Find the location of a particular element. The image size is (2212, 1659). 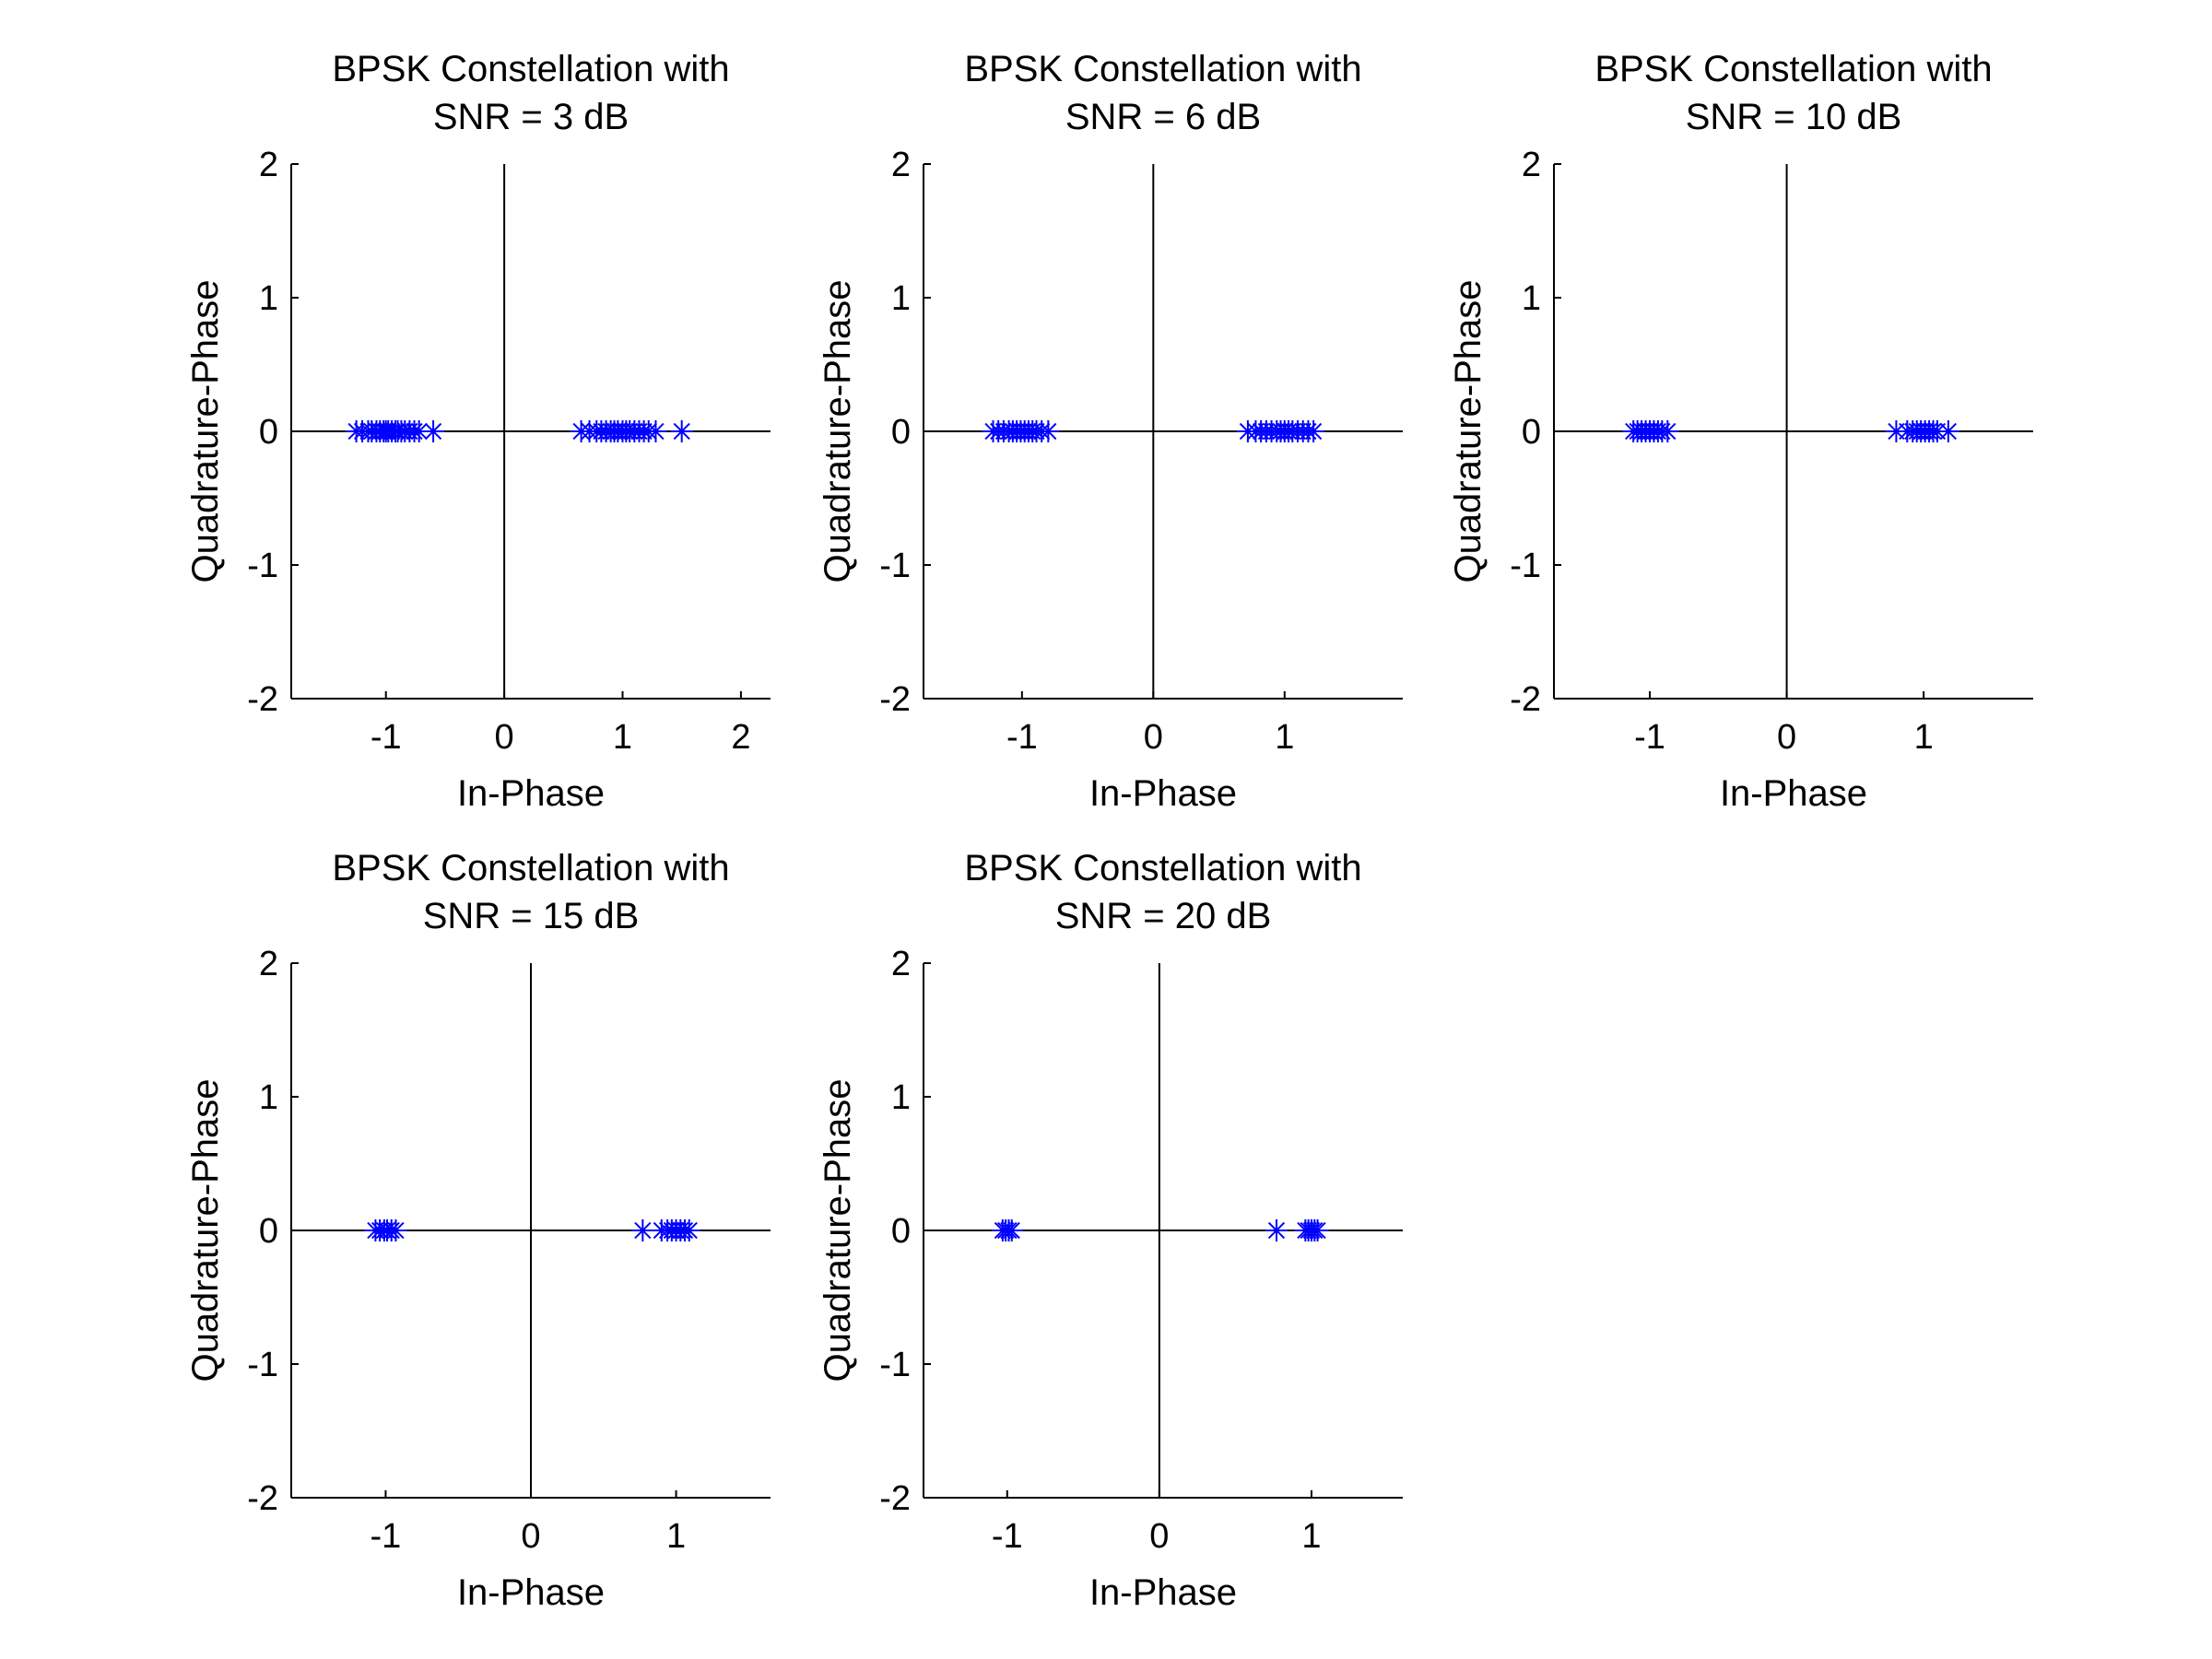

title-line: SNR = 3 dB is located at coordinates (531, 117).